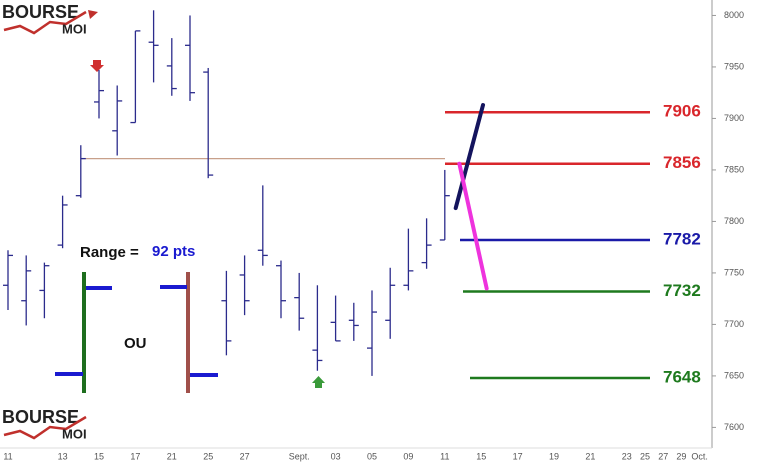  Describe the element at coordinates (627, 456) in the screenshot. I see `x-tick-label: 23` at that location.